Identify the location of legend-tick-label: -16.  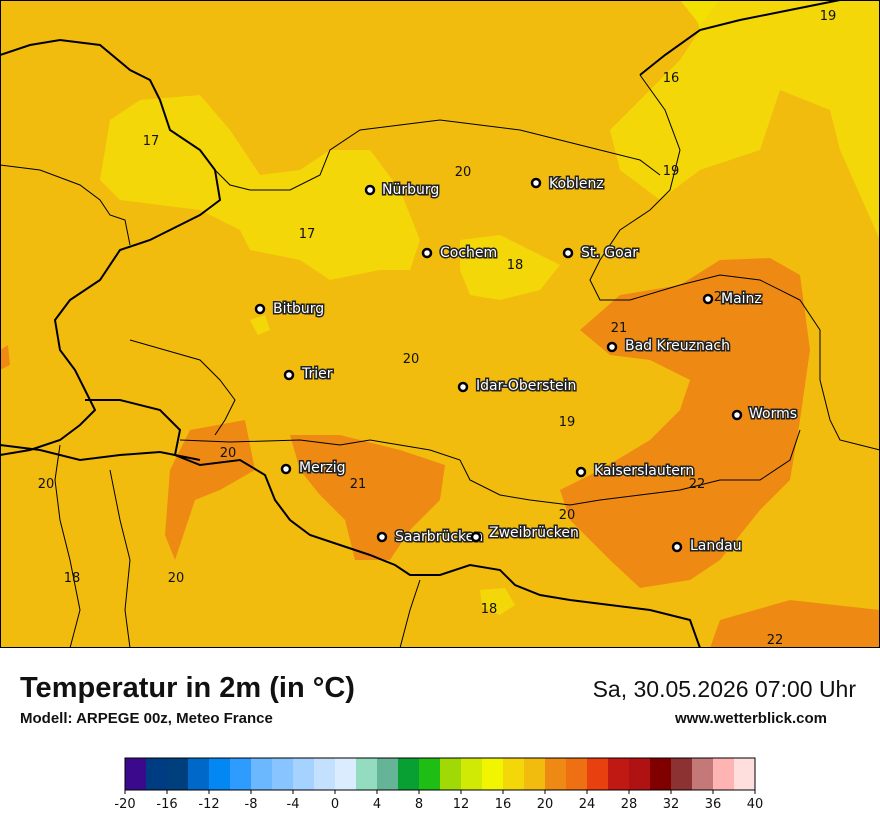
(166, 804).